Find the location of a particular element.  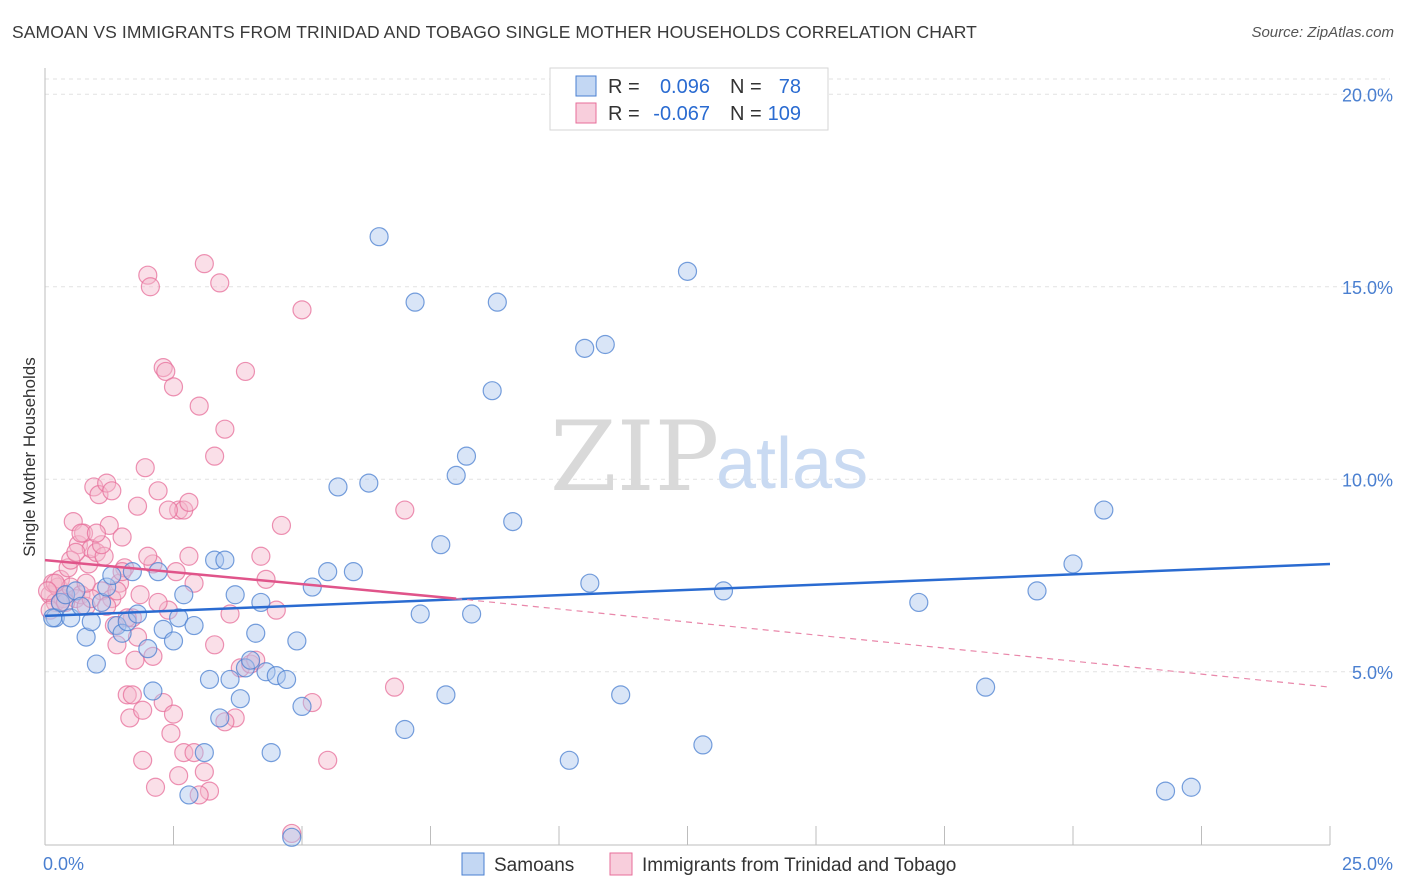

x-tick-label: 0.0% is located at coordinates (63, 864).